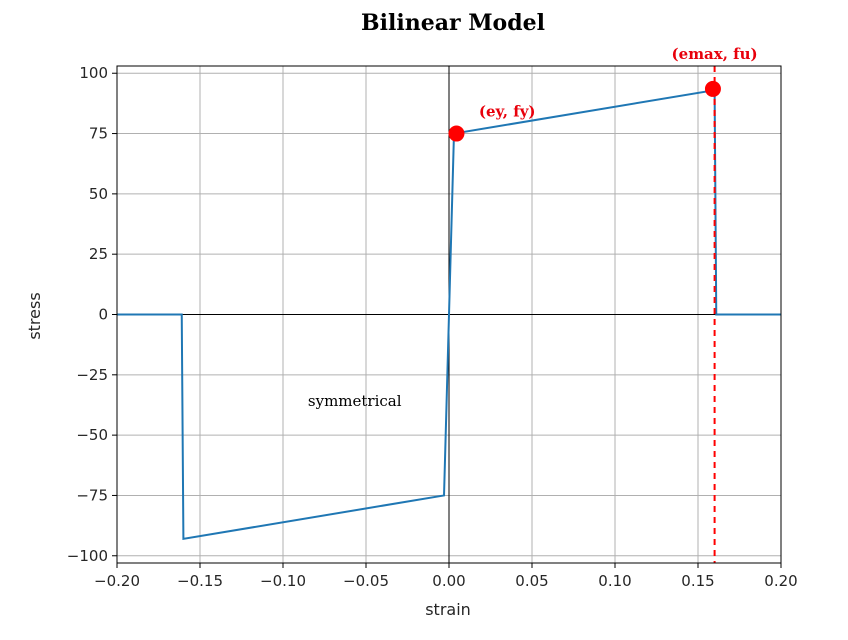 The height and width of the screenshot is (640, 848). I want to click on y-tick-label-6: −50, so click(92, 435).